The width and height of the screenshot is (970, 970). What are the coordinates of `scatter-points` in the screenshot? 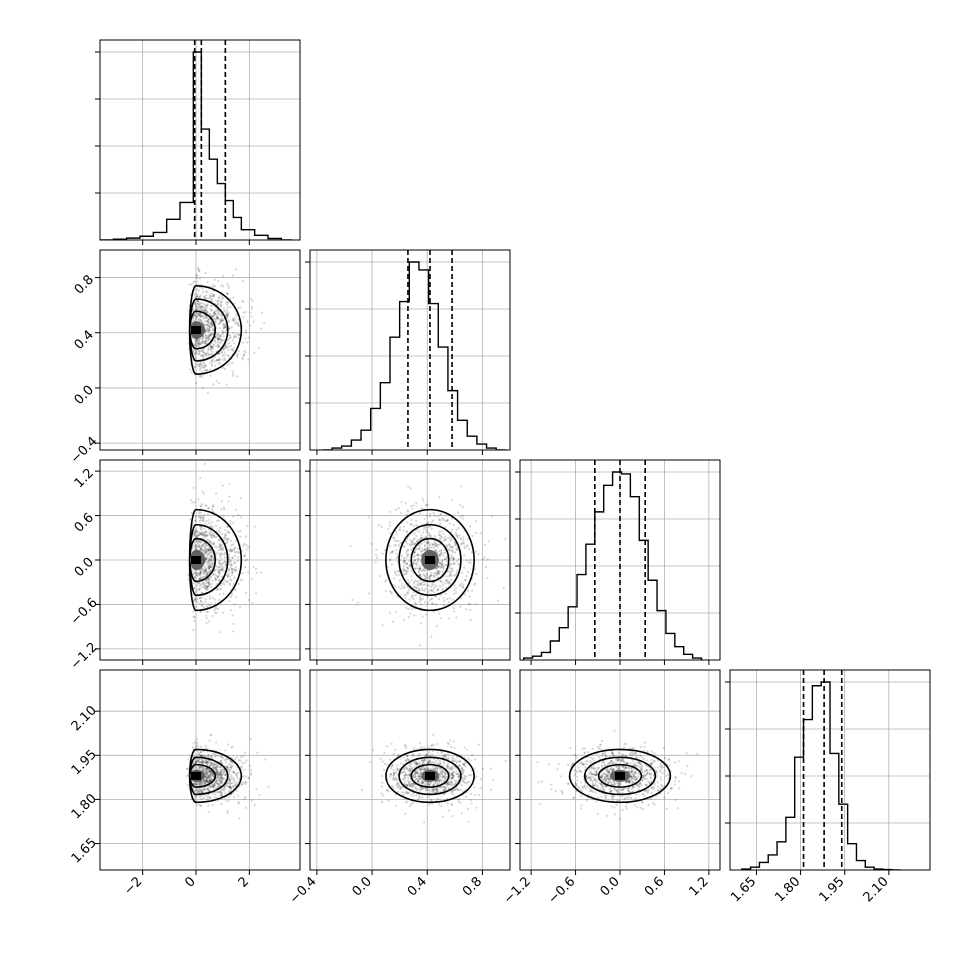 It's located at (225, 548).